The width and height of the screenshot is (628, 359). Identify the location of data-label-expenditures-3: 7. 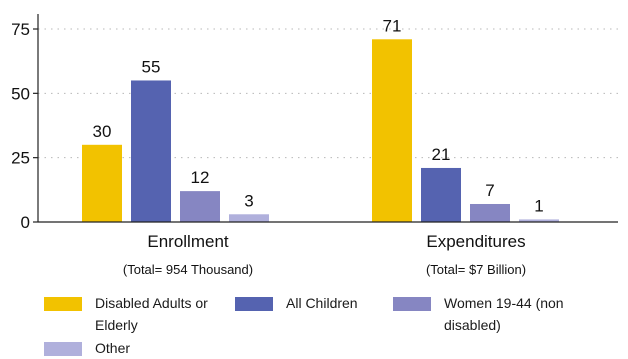
(489, 190).